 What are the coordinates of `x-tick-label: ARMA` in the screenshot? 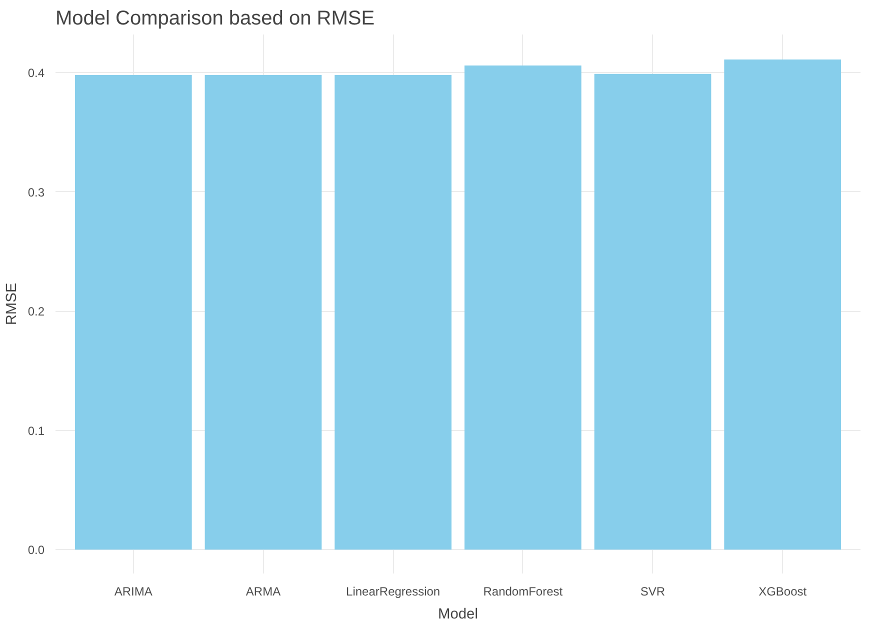 It's located at (263, 591).